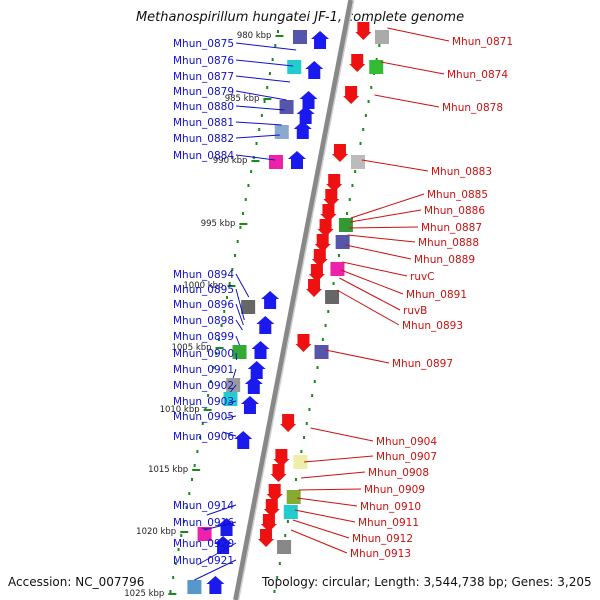  Describe the element at coordinates (203, 107) in the screenshot. I see `left-gene-label: Mhun_0880` at that location.